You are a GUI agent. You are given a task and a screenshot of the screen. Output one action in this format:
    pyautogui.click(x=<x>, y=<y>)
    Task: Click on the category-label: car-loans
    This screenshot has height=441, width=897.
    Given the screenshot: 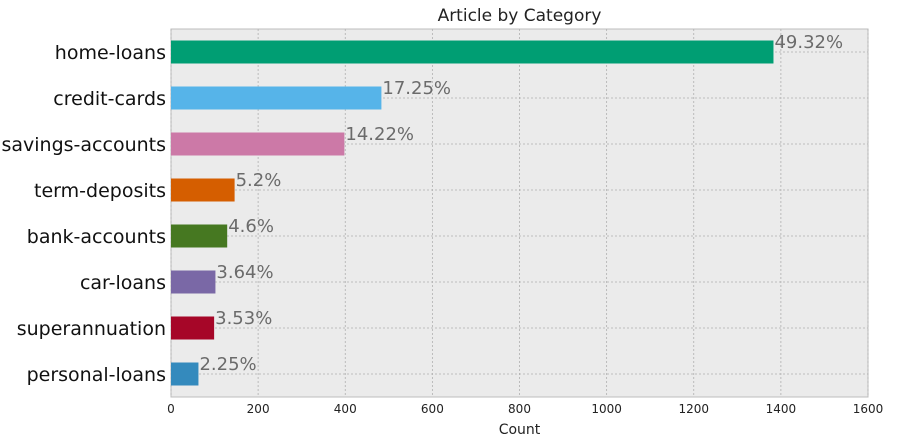 What is the action you would take?
    pyautogui.click(x=123, y=283)
    